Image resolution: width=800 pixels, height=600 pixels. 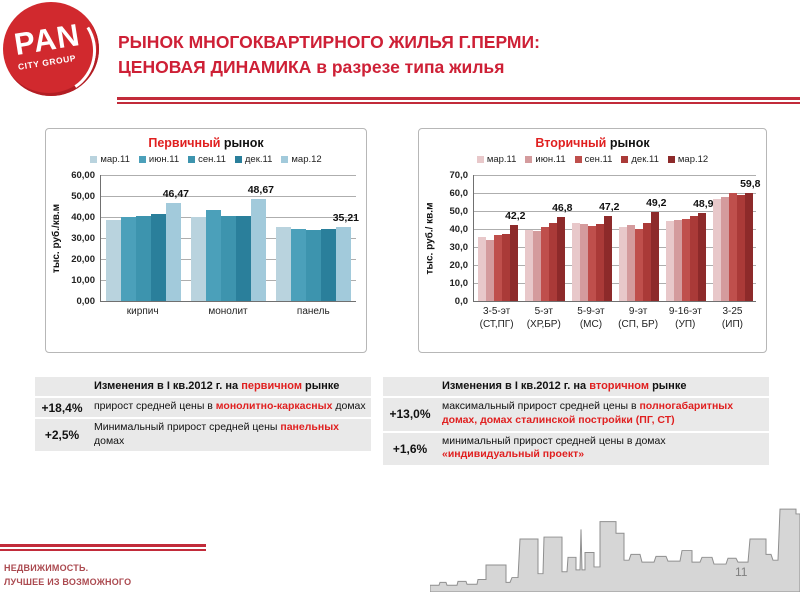 I want to click on data-label: 47,2, so click(x=609, y=207).